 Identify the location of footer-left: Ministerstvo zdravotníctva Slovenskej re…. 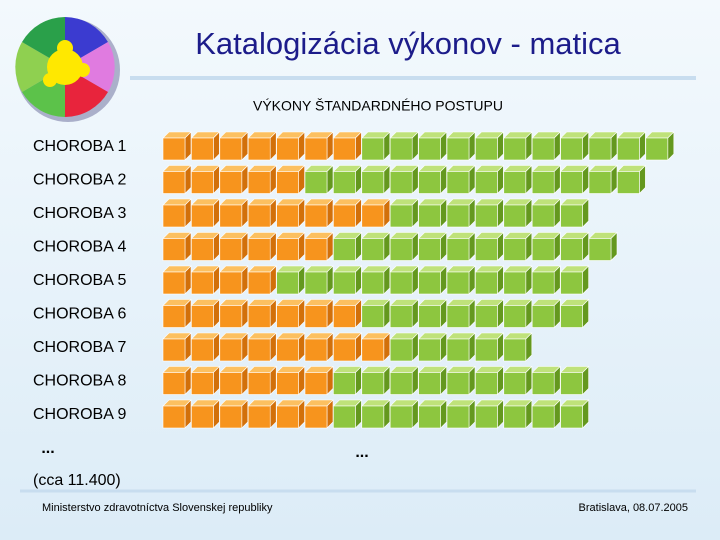
(157, 508).